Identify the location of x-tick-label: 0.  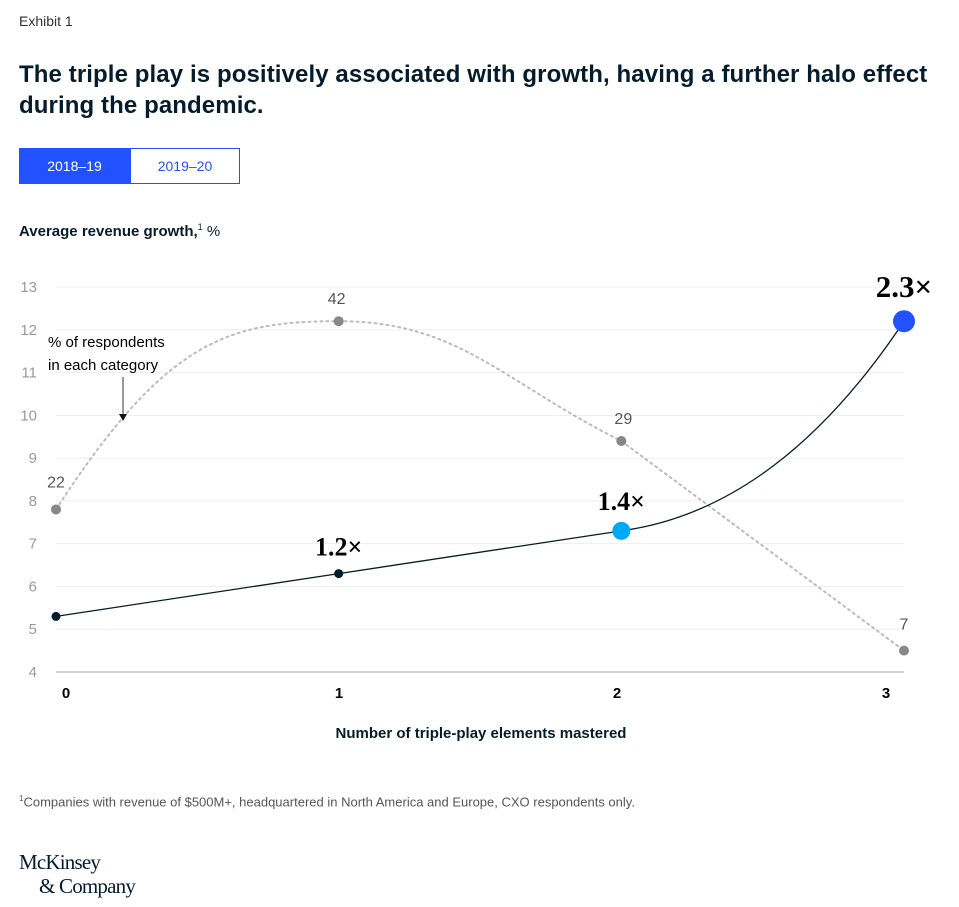
(66, 693).